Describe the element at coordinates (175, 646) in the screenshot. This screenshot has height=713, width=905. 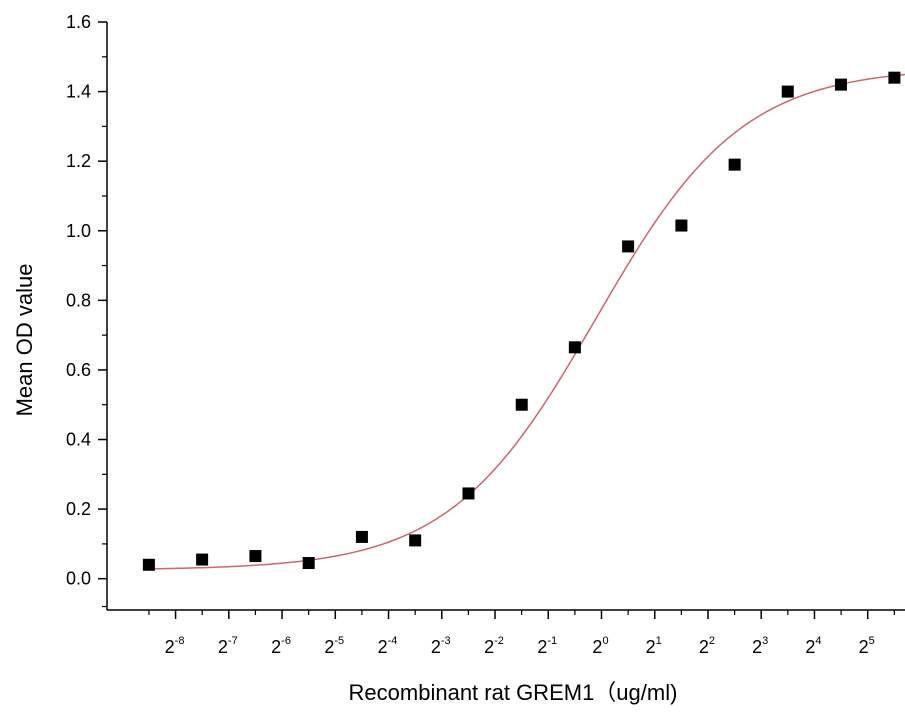
I see `x-tick-label: 2-8` at that location.